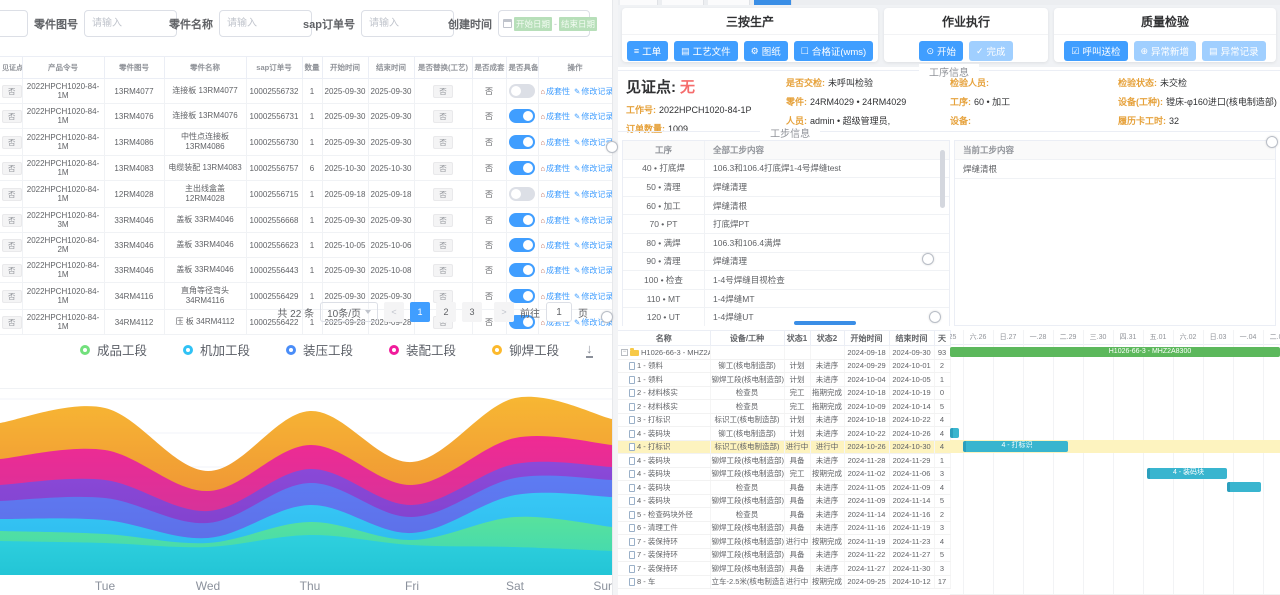  What do you see at coordinates (422, 349) in the screenshot?
I see `legend-item: 装配工段` at bounding box center [422, 349].